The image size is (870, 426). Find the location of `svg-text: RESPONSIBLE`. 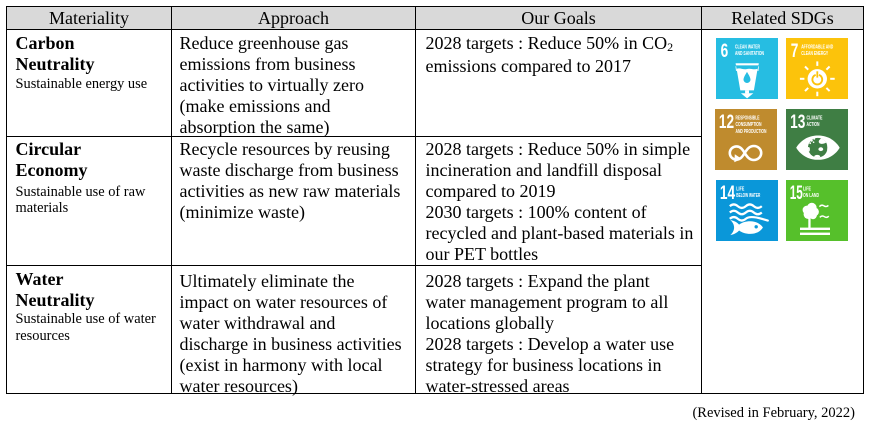

svg-text: RESPONSIBLE is located at coordinates (748, 118).